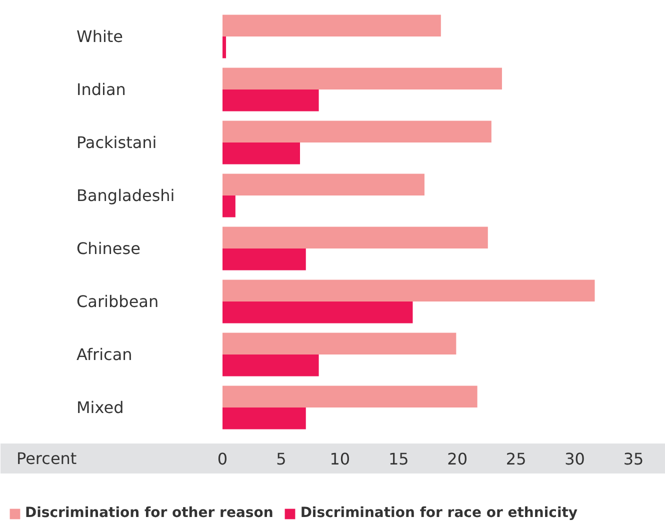 The image size is (665, 529). Describe the element at coordinates (439, 513) in the screenshot. I see `legend-label: Discrimination for race or ethnicity` at that location.